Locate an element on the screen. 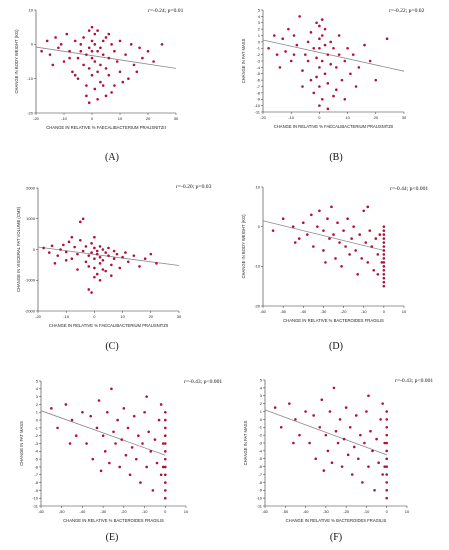 The height and width of the screenshot is (550, 449). x-tick-label: -30 is located at coordinates (103, 511).